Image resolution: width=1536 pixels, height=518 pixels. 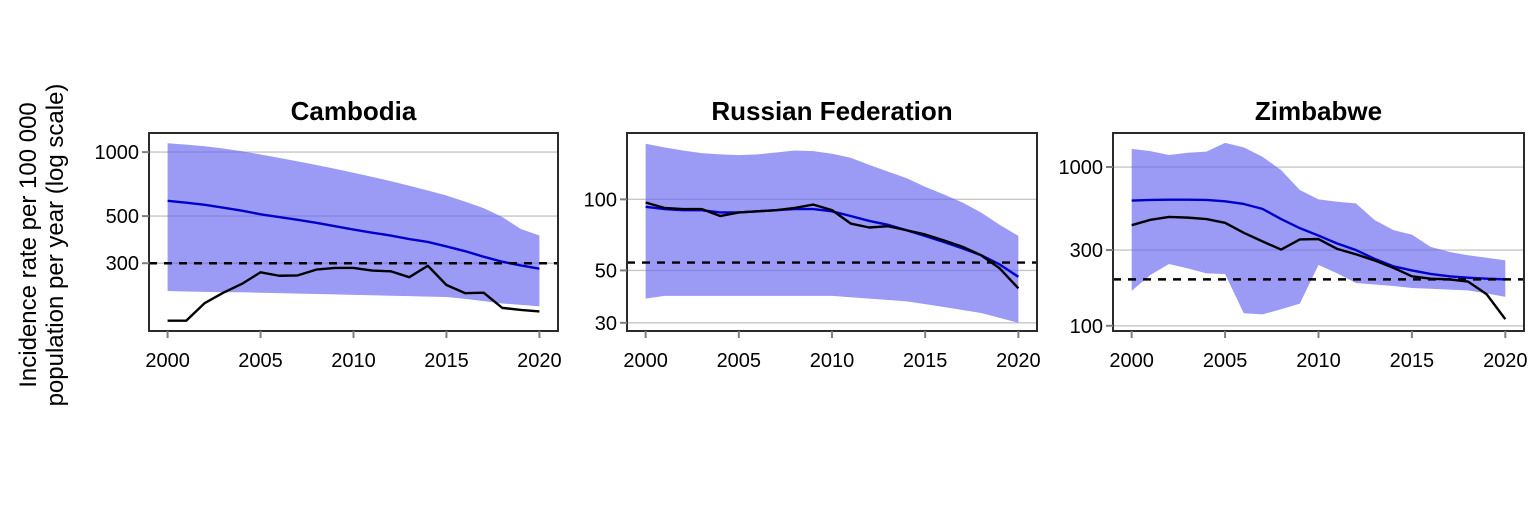 I want to click on russian-federation-uncertainty-band, so click(x=832, y=233).